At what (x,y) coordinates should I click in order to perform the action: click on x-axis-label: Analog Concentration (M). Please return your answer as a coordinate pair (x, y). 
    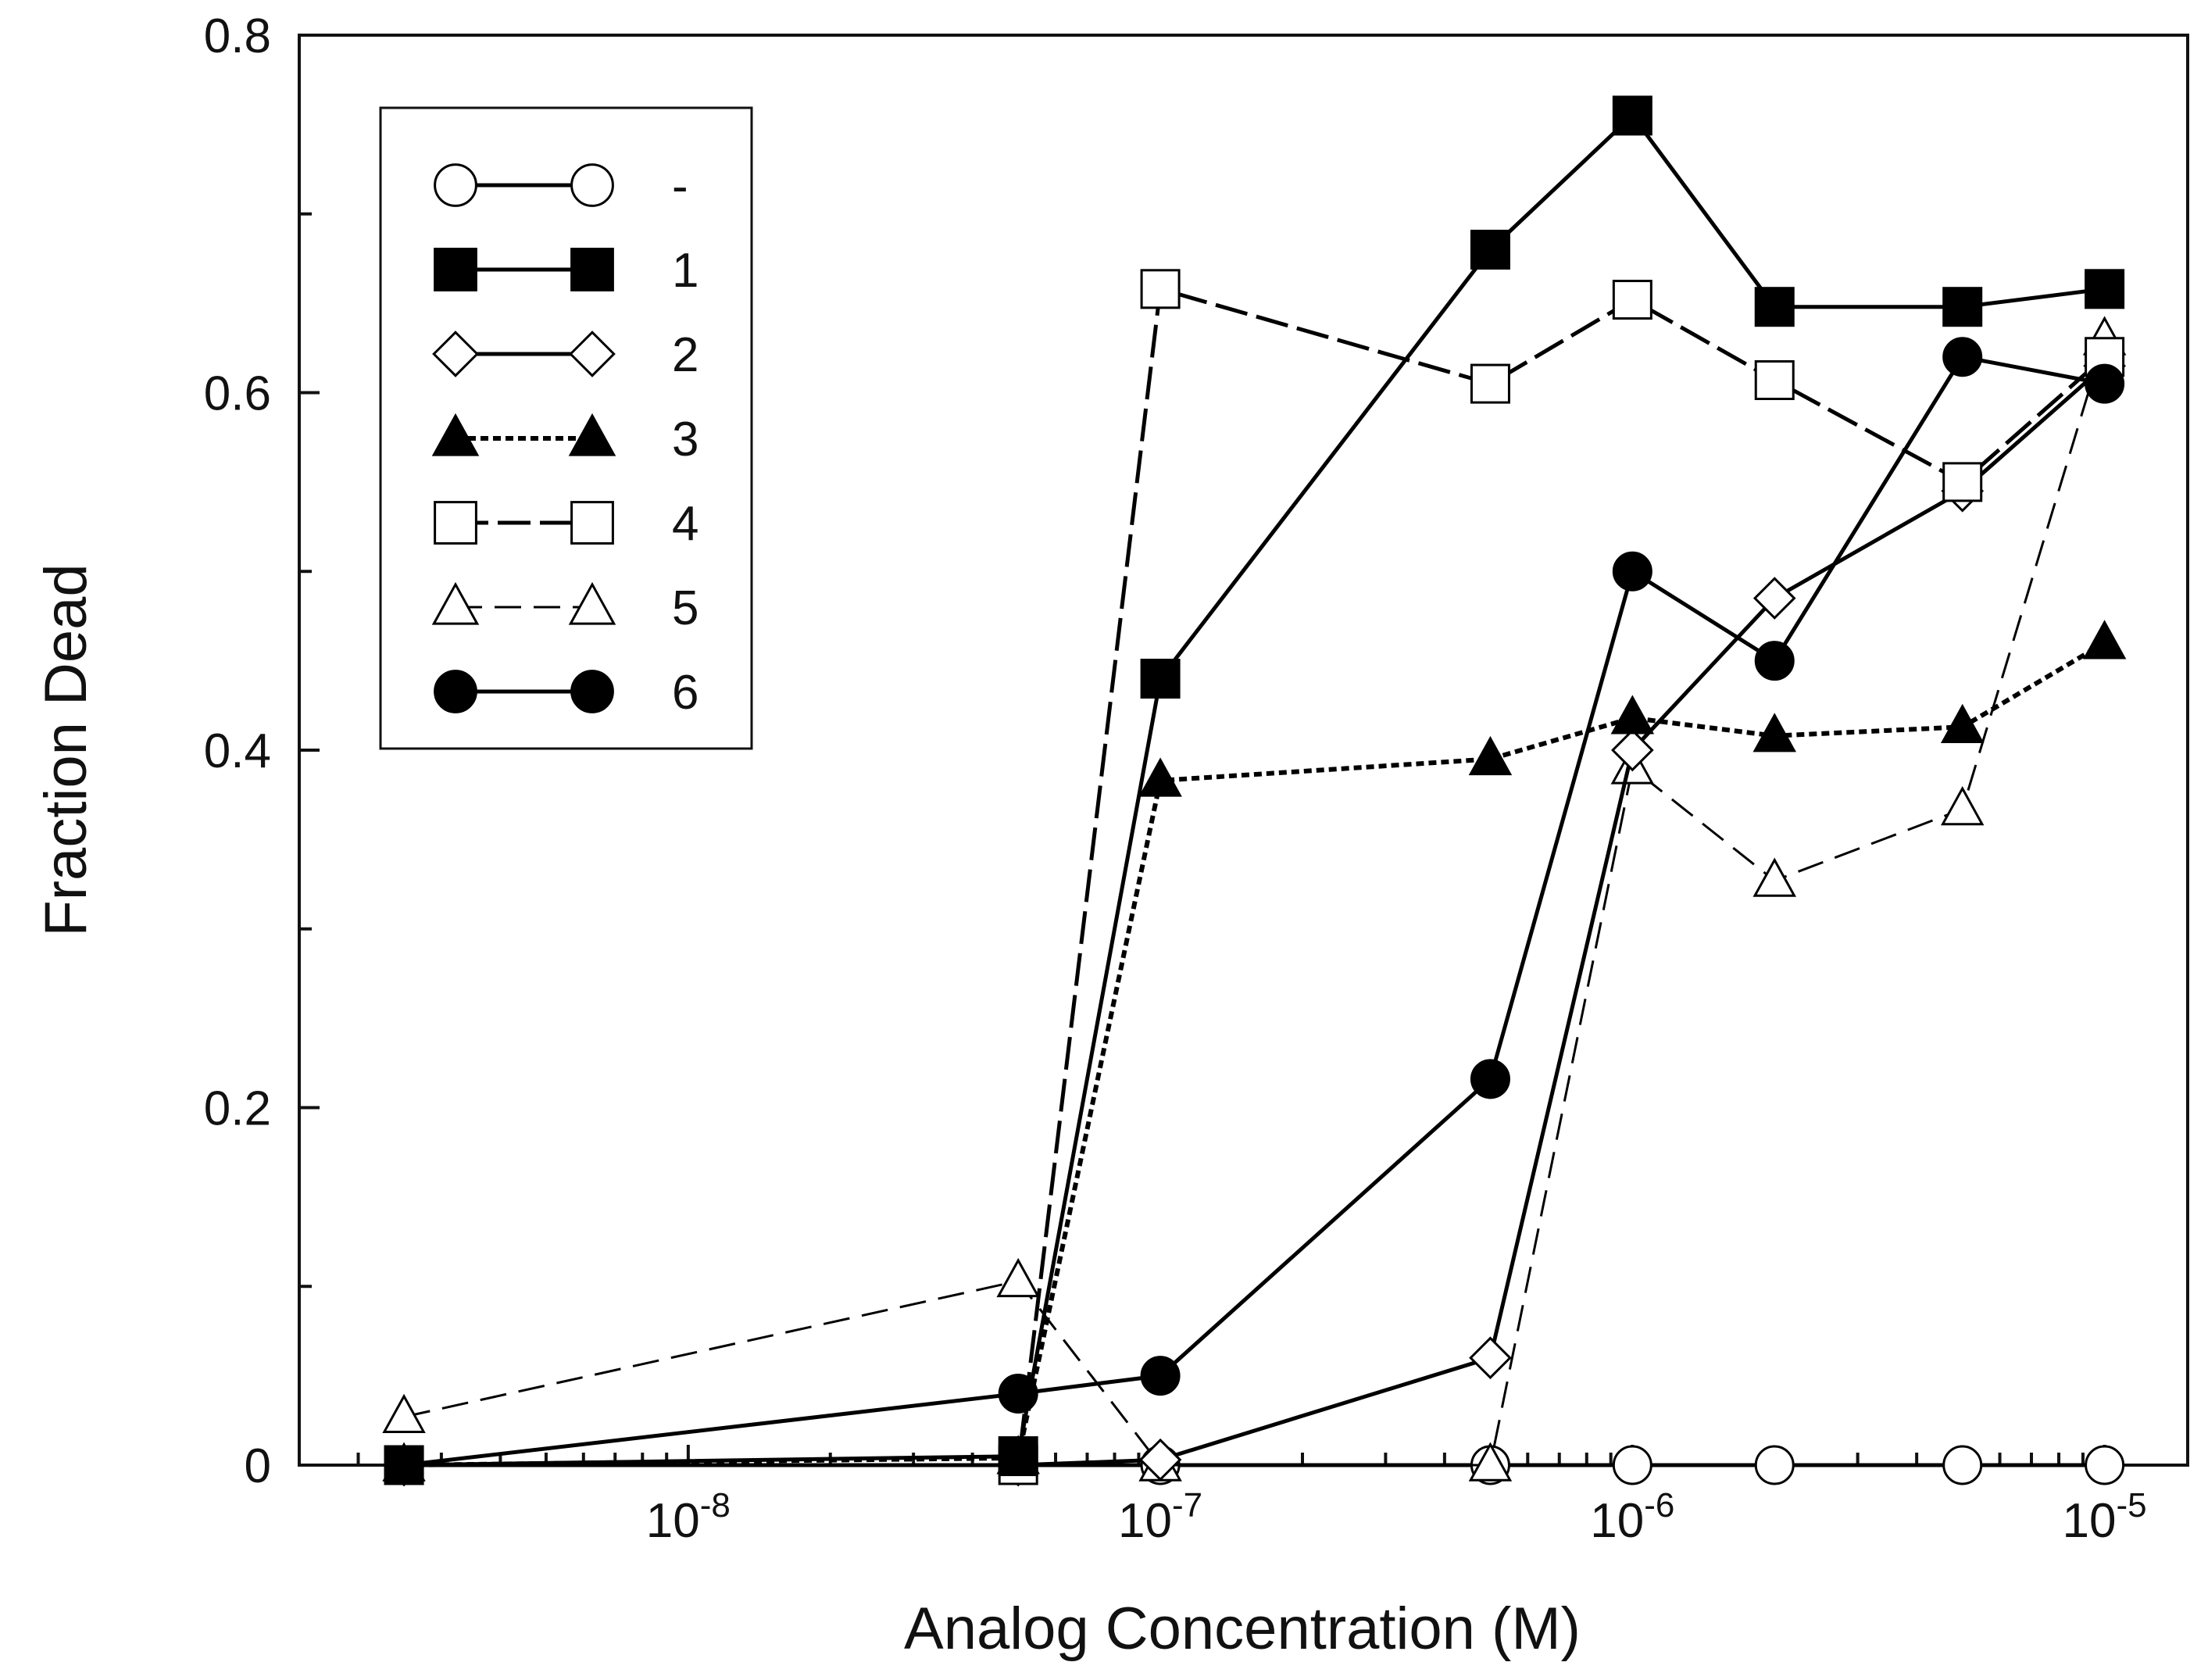
    Looking at the image, I should click on (1243, 1629).